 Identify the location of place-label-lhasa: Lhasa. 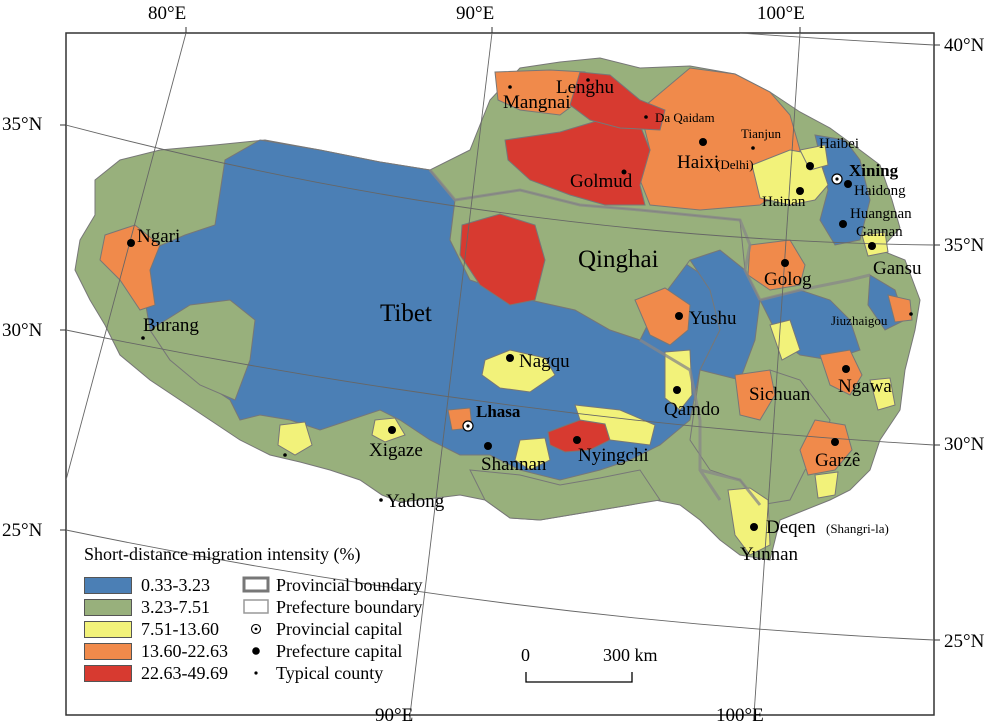
(498, 411).